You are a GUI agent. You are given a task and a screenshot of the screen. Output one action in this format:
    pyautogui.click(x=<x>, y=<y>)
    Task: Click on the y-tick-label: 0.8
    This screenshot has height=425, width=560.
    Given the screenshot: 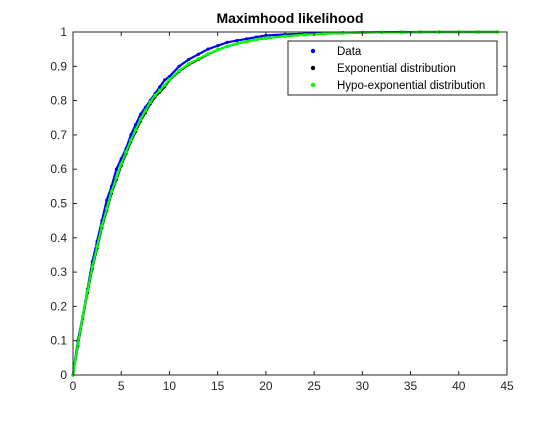 What is the action you would take?
    pyautogui.click(x=58, y=101)
    